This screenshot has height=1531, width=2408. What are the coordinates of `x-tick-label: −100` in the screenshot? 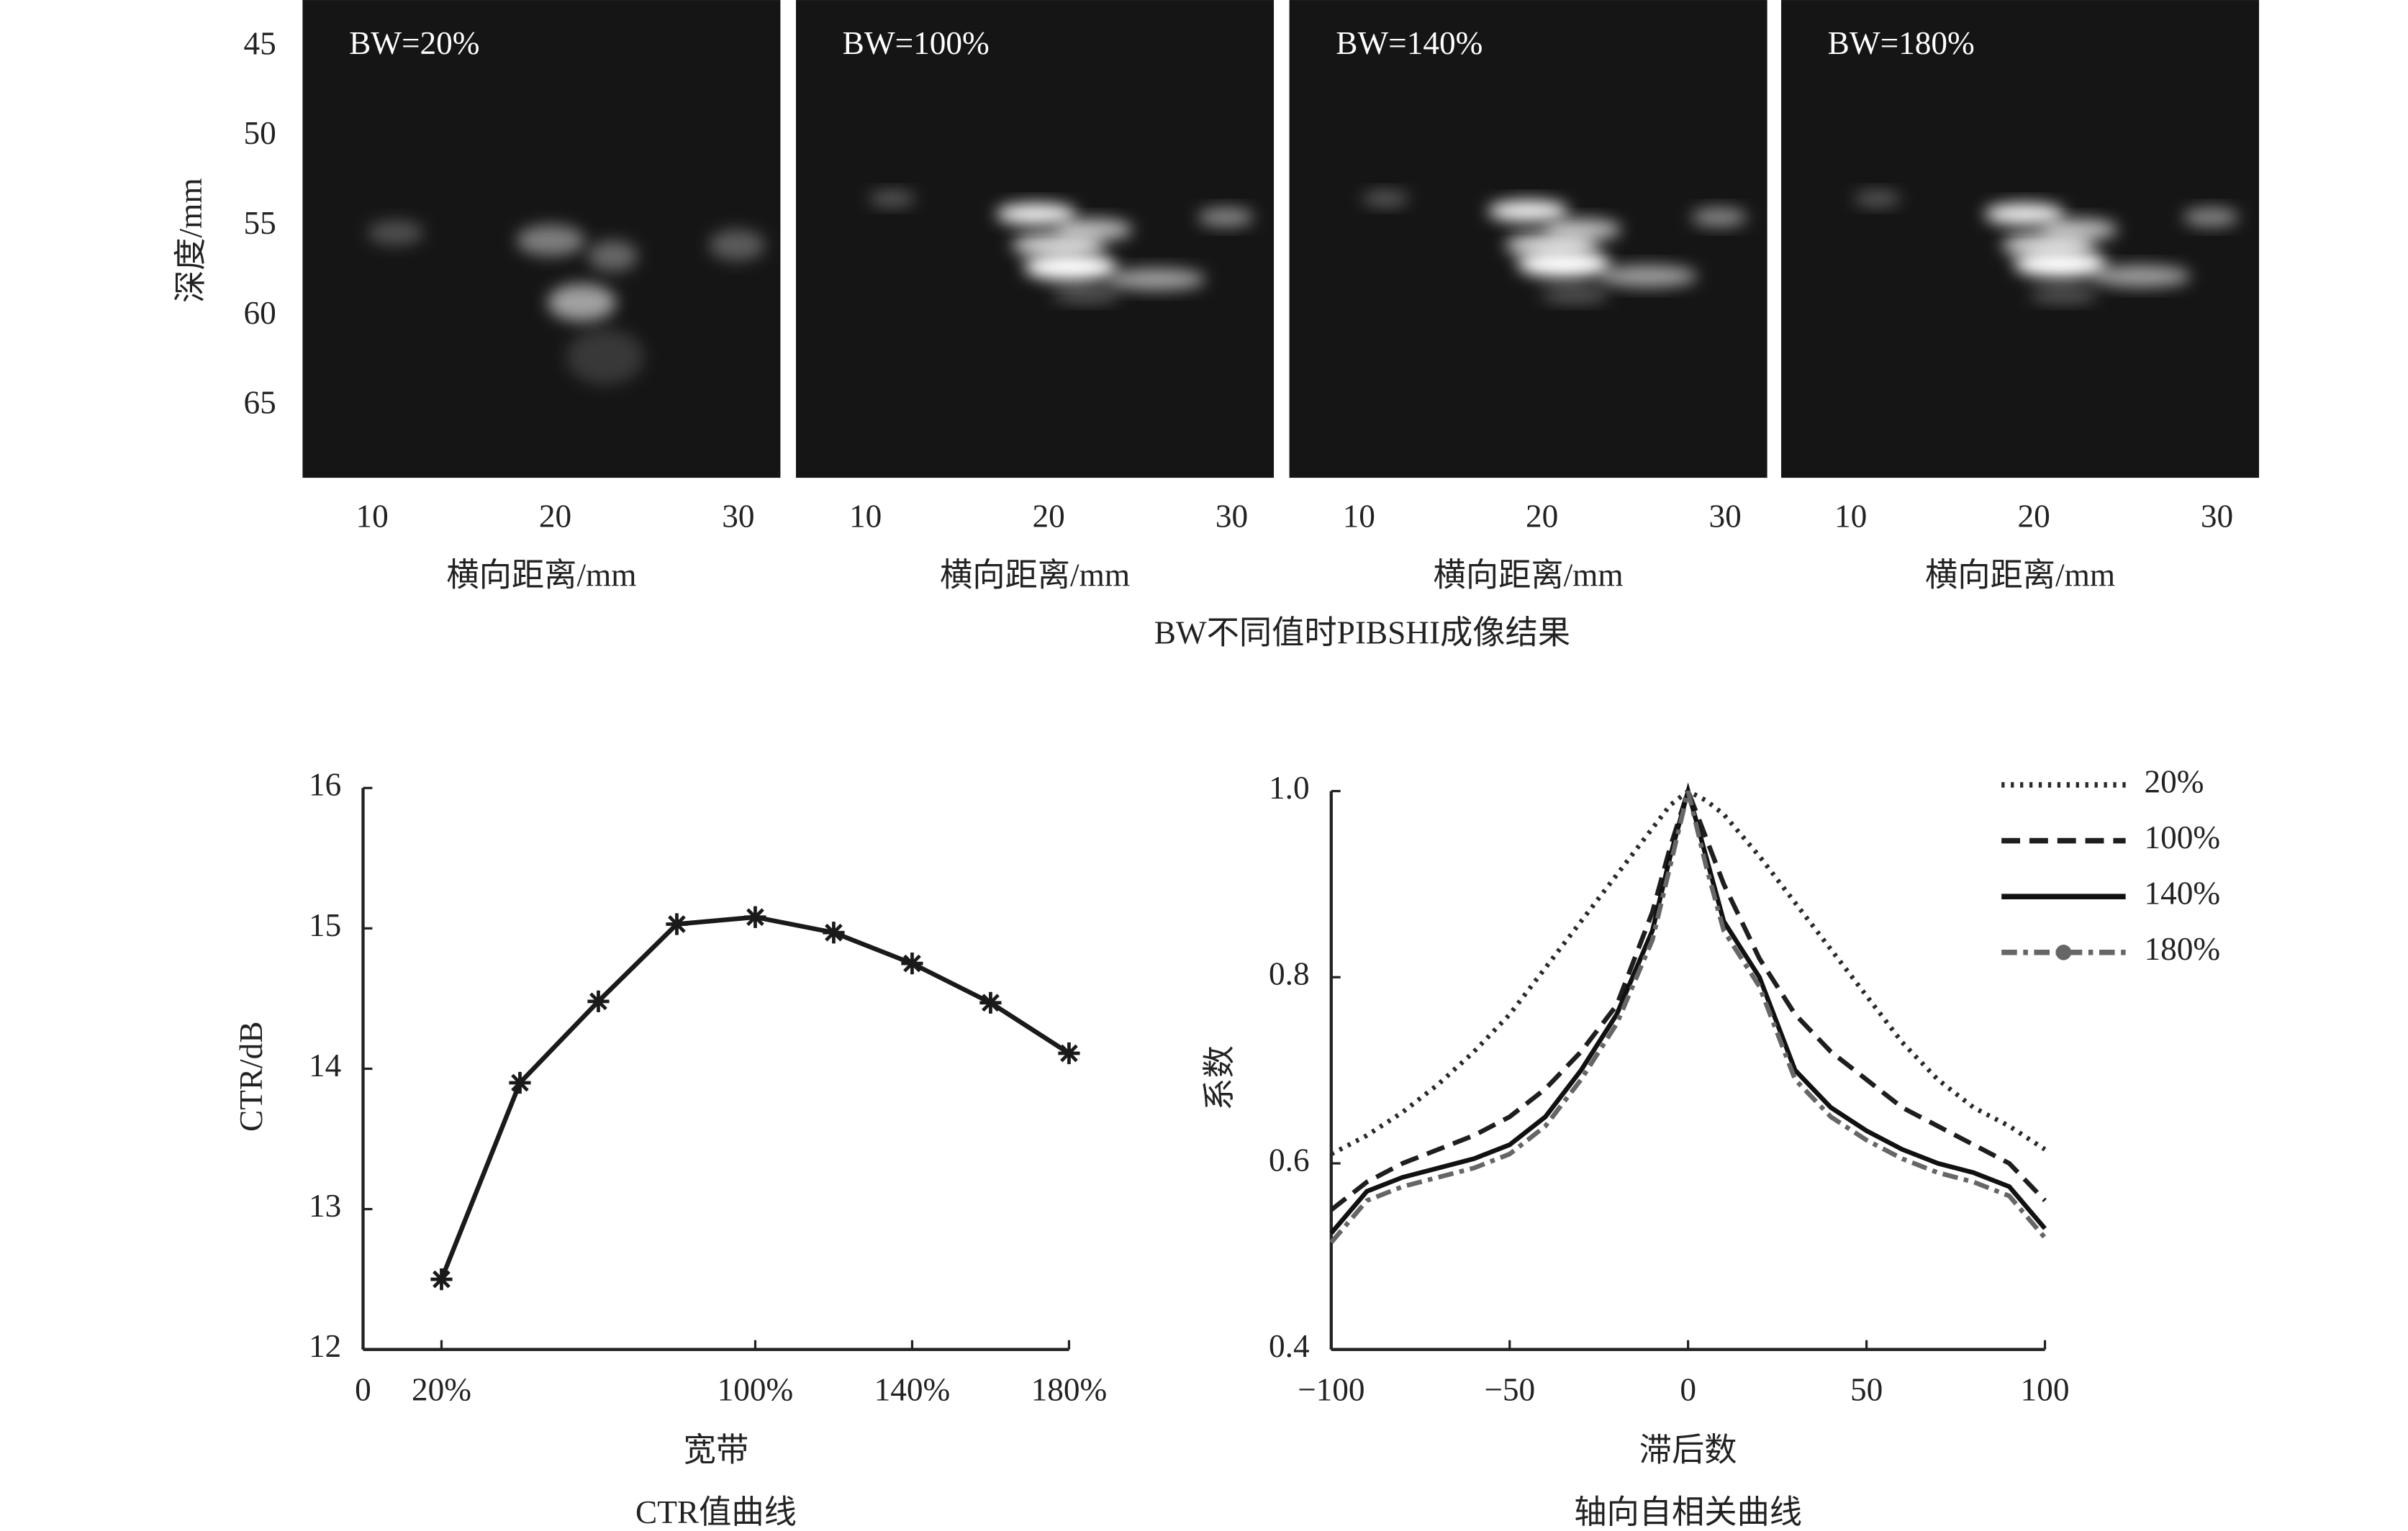 It's located at (1331, 1389).